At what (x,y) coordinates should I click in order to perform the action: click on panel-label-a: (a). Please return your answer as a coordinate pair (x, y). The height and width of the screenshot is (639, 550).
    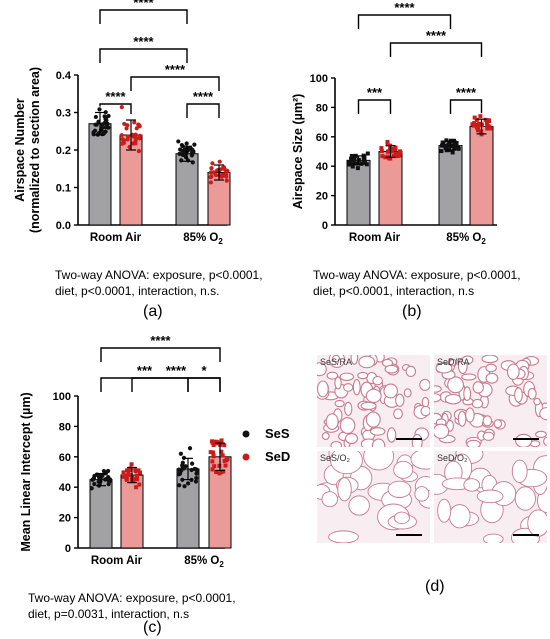
    Looking at the image, I should click on (153, 311).